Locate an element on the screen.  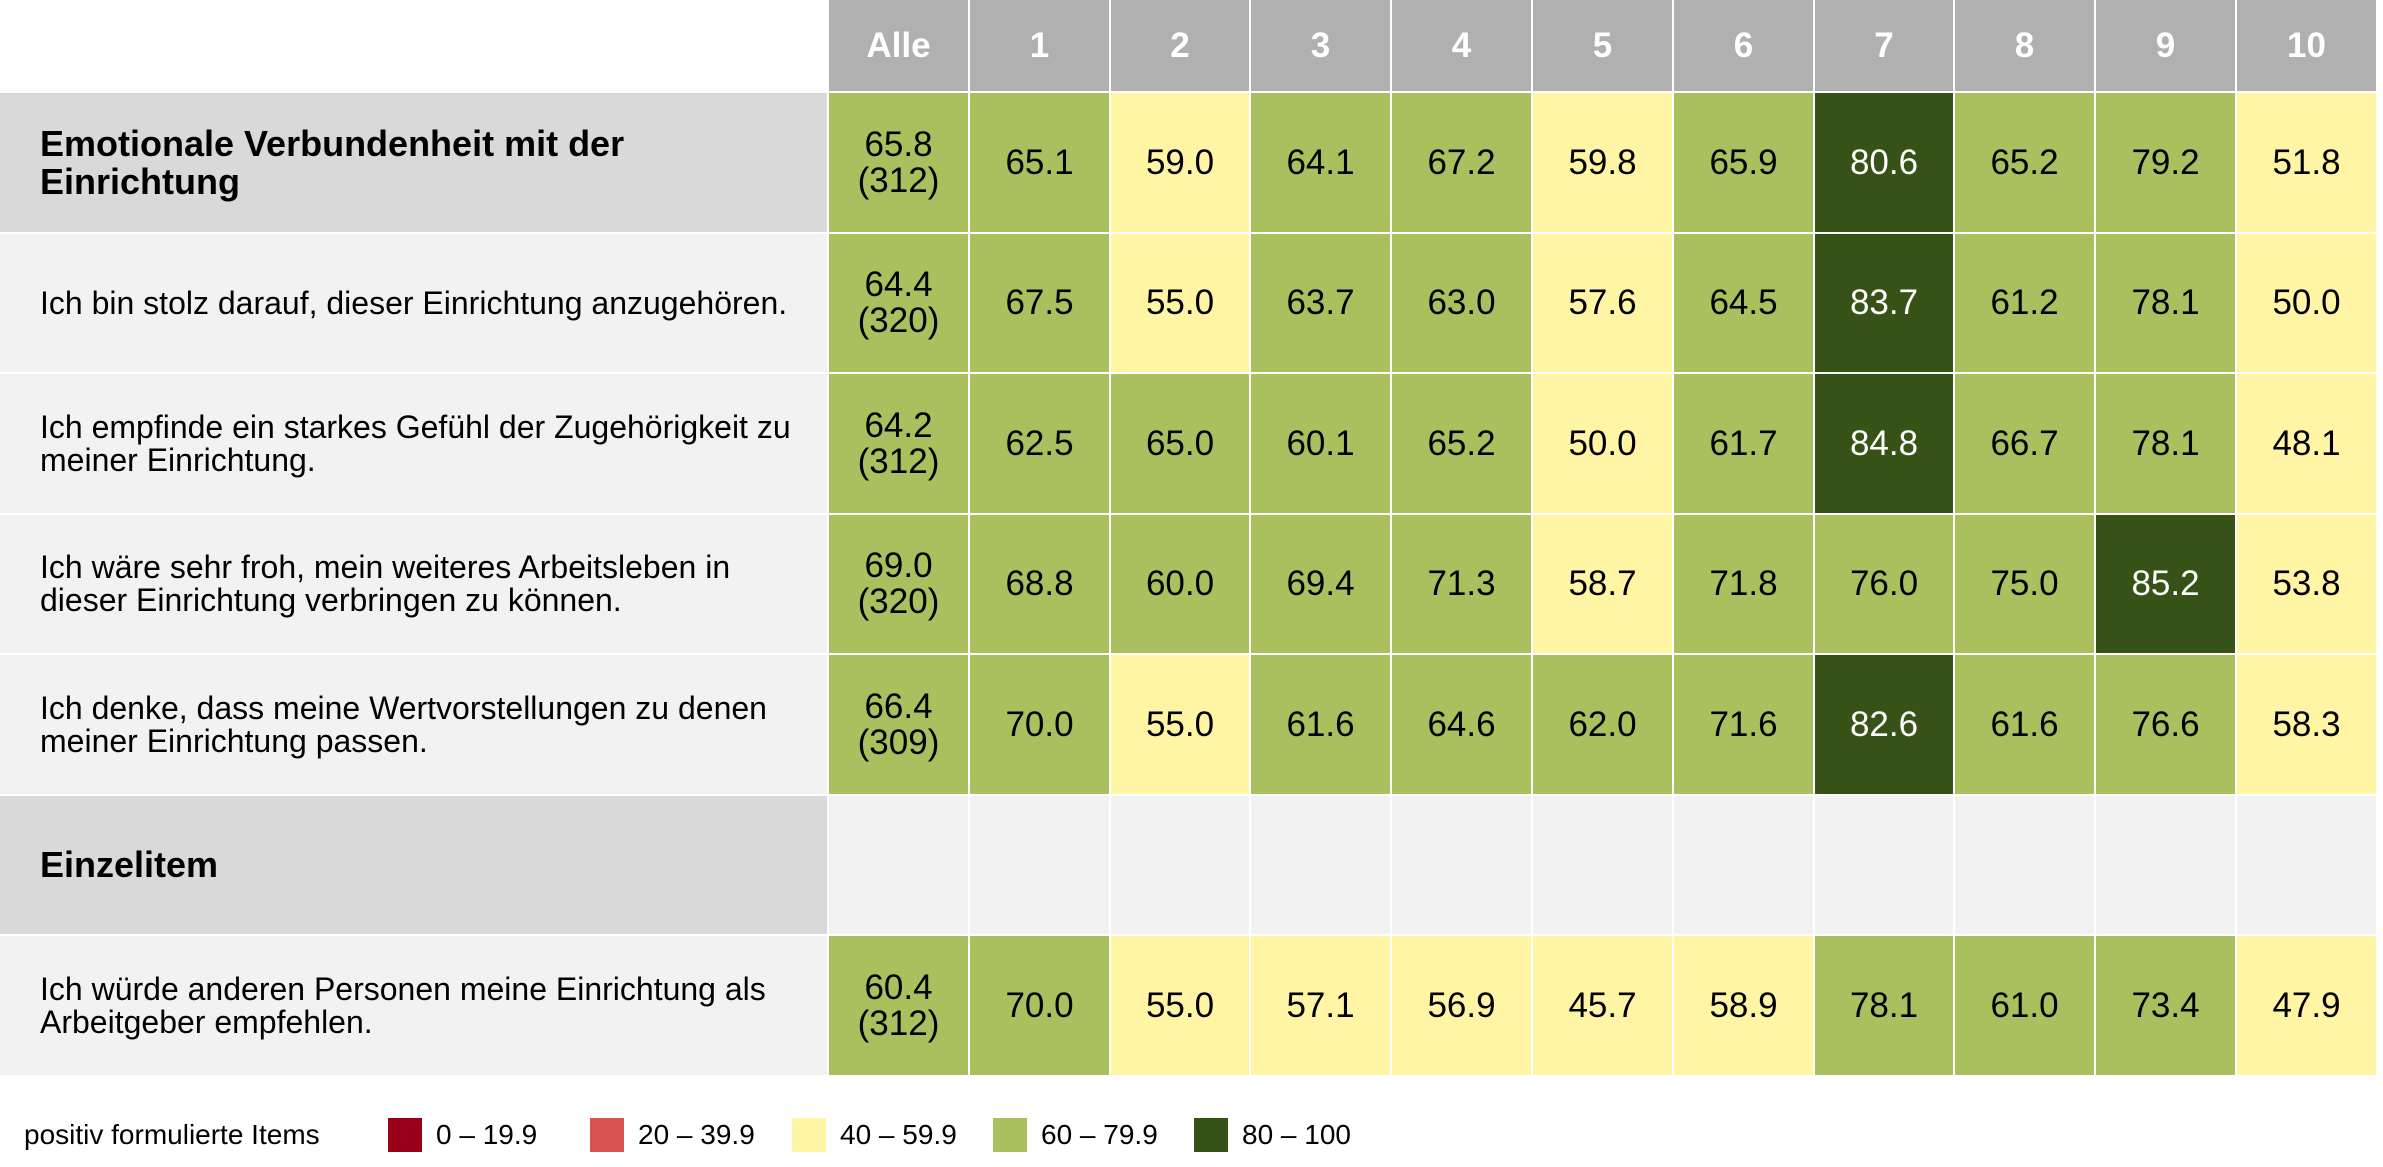
value-label: 57.1 is located at coordinates (1320, 1005).